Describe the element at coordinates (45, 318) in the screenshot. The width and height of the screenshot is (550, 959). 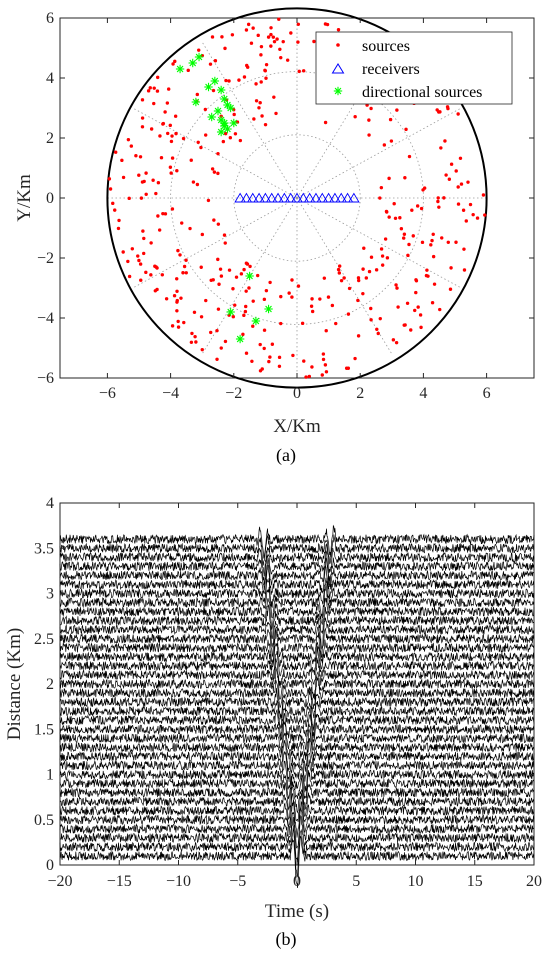
I see `y-tick-label: −4` at that location.